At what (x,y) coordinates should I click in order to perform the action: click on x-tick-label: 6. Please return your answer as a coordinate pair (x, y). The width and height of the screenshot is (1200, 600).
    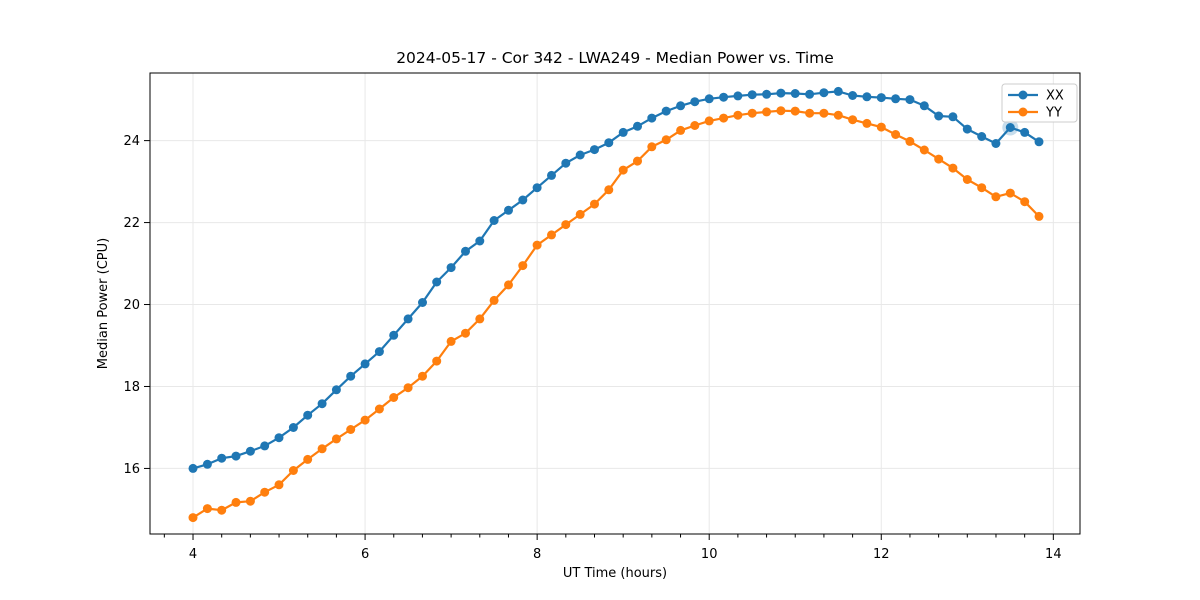
    Looking at the image, I should click on (365, 554).